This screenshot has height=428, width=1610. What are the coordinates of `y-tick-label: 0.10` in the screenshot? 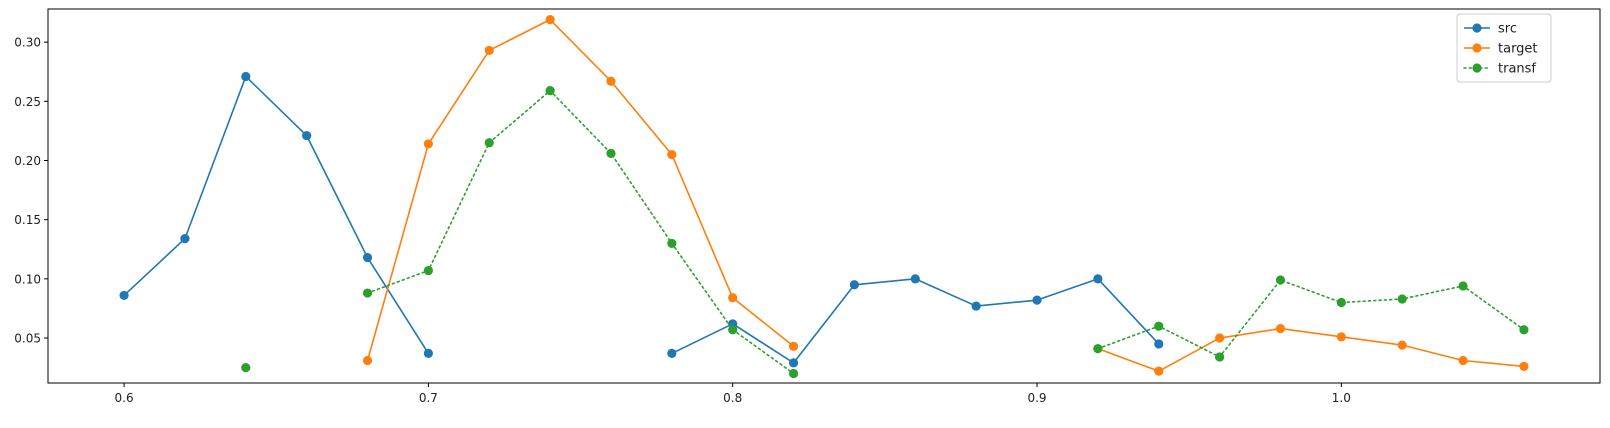 It's located at (27, 279).